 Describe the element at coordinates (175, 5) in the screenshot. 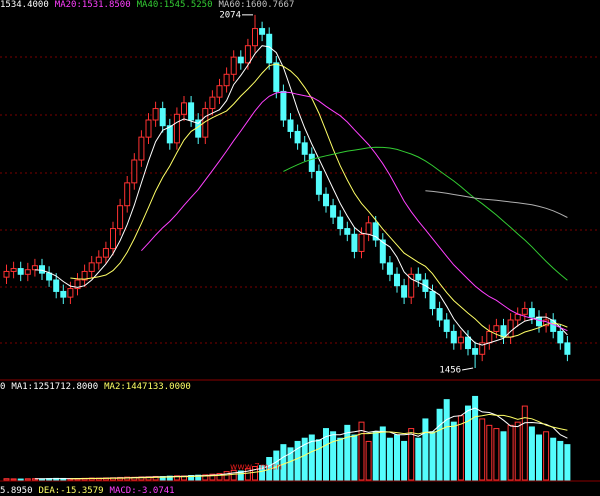

I see `indicator-value: MA40:1545.5250` at that location.